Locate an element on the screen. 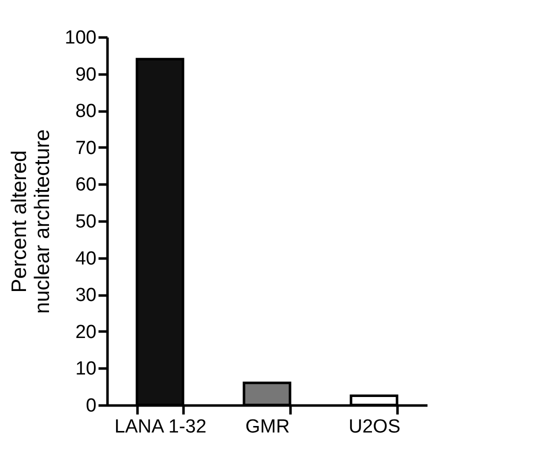 This screenshot has width=552, height=451. y-tick-label: 60 is located at coordinates (85, 185).